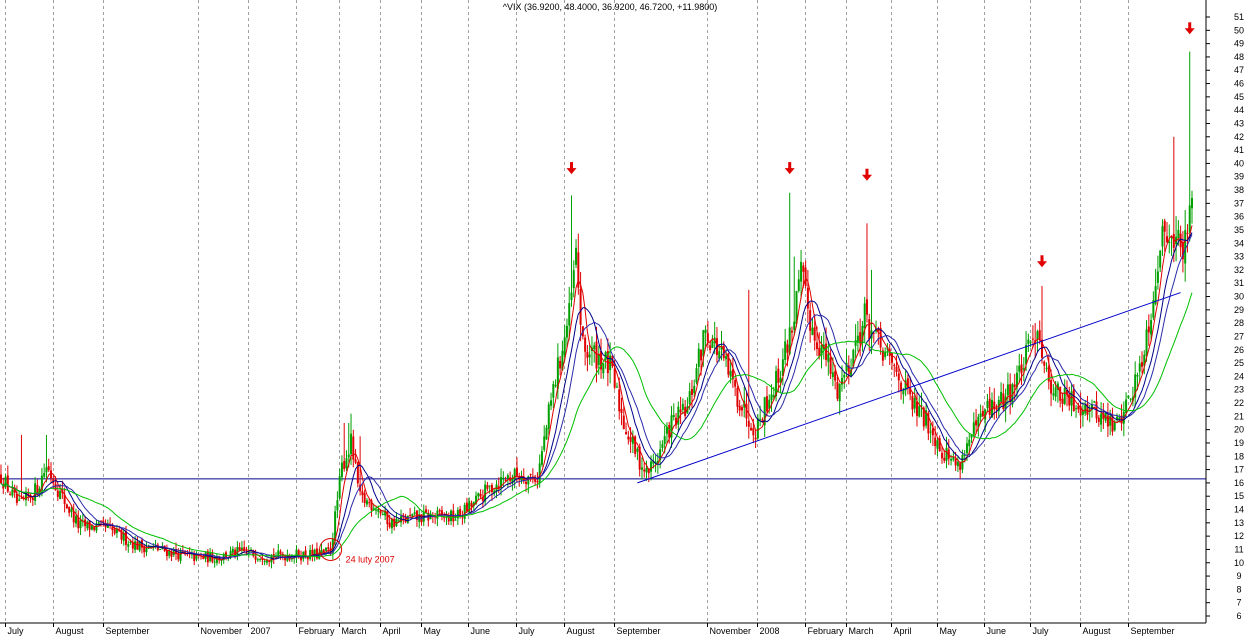 The image size is (1250, 636). I want to click on y-tick-label: 25, so click(1239, 363).